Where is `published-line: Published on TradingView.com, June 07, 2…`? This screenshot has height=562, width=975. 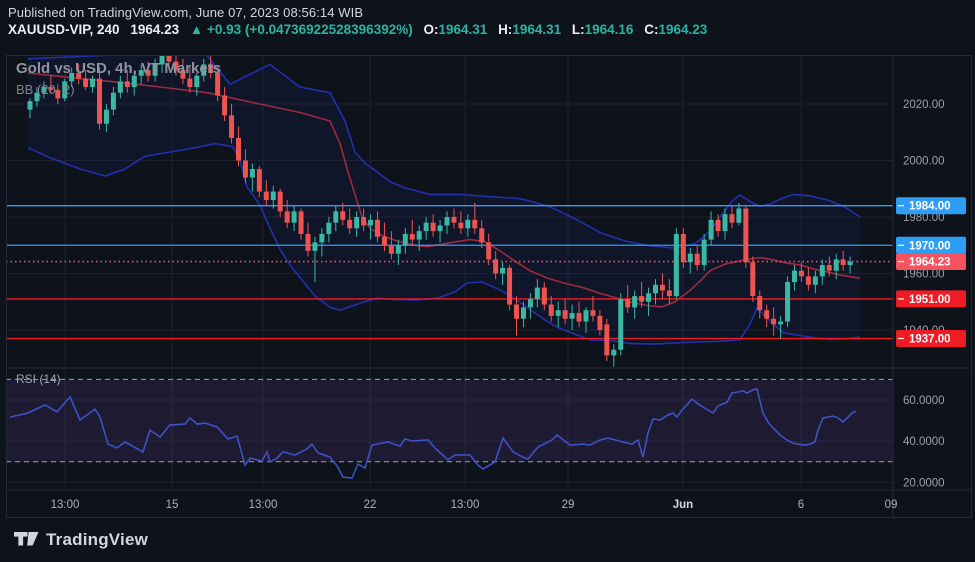 published-line: Published on TradingView.com, June 07, 2… is located at coordinates (186, 12).